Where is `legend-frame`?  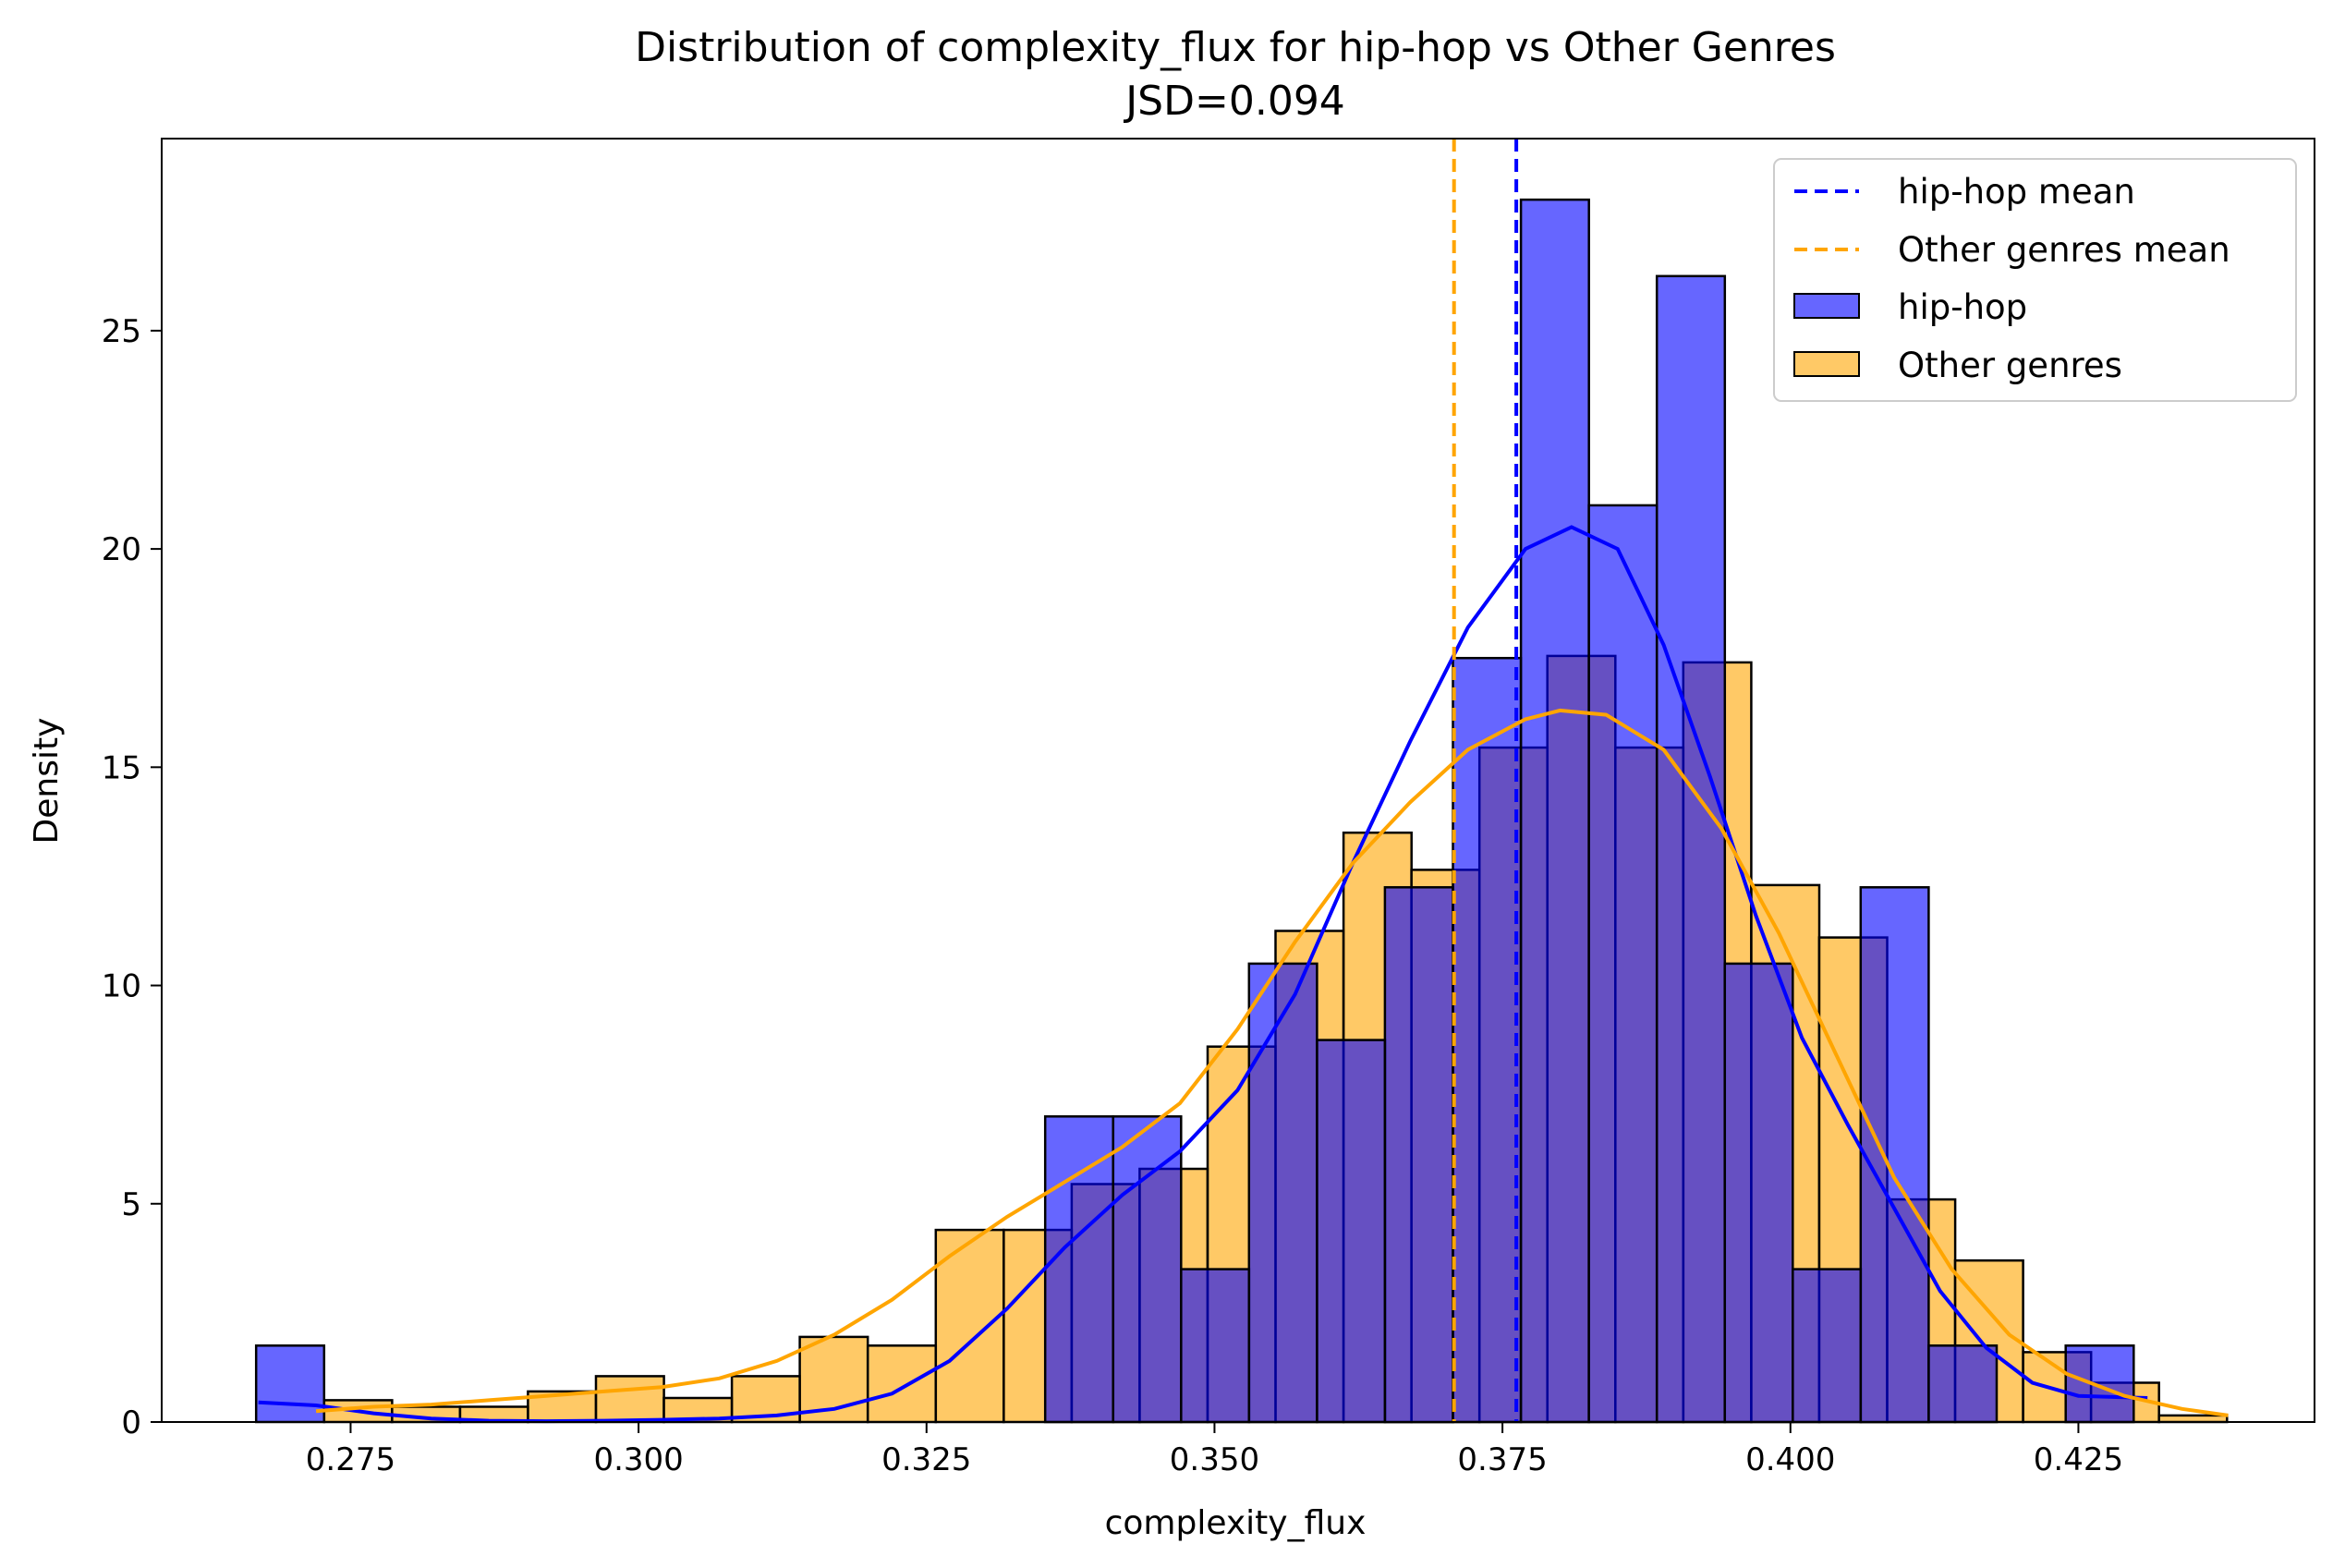 legend-frame is located at coordinates (2035, 280).